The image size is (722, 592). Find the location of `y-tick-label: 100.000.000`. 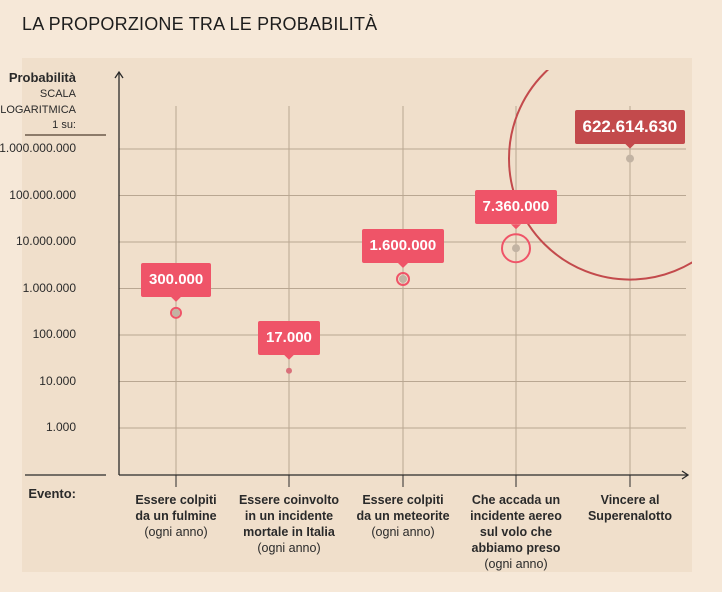

y-tick-label: 100.000.000 is located at coordinates (42, 194).